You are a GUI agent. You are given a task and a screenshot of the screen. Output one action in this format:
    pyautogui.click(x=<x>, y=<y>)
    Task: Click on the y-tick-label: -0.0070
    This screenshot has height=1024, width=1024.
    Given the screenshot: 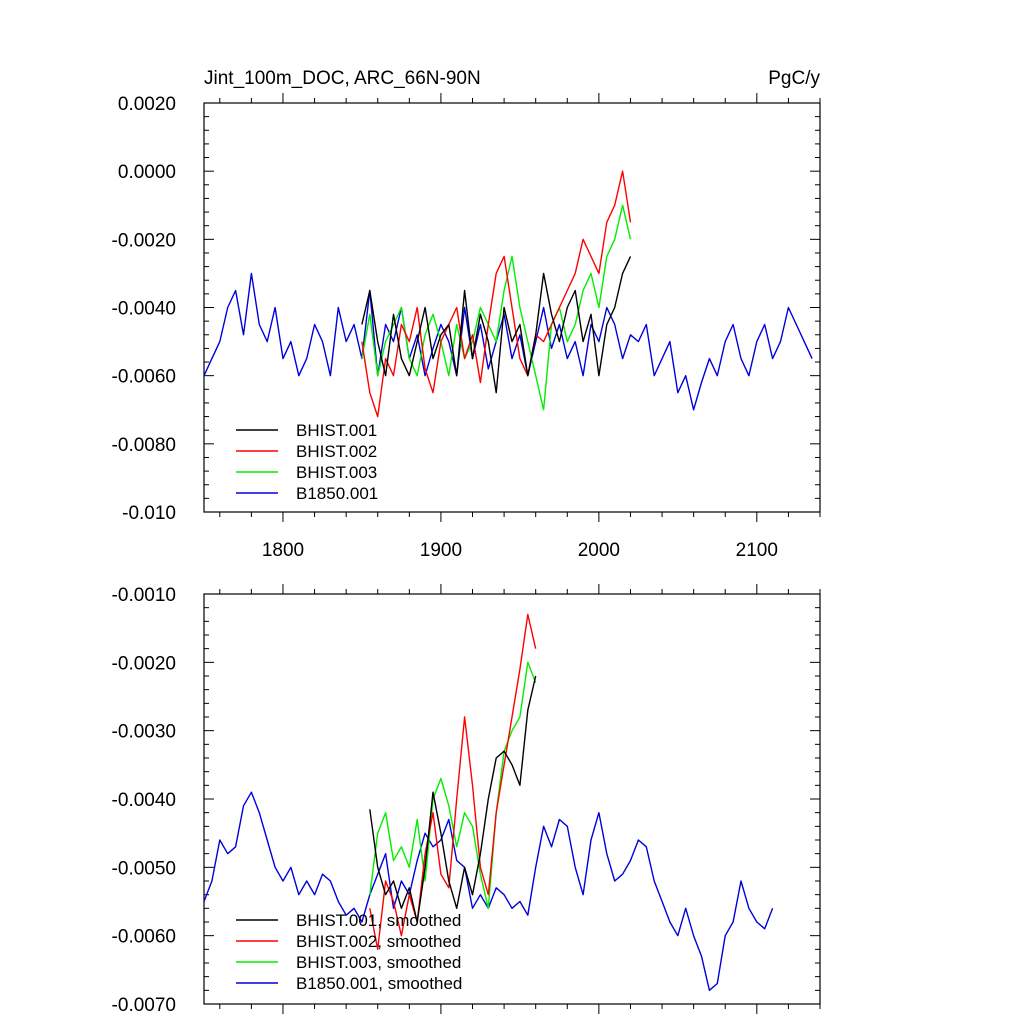 What is the action you would take?
    pyautogui.click(x=144, y=1005)
    